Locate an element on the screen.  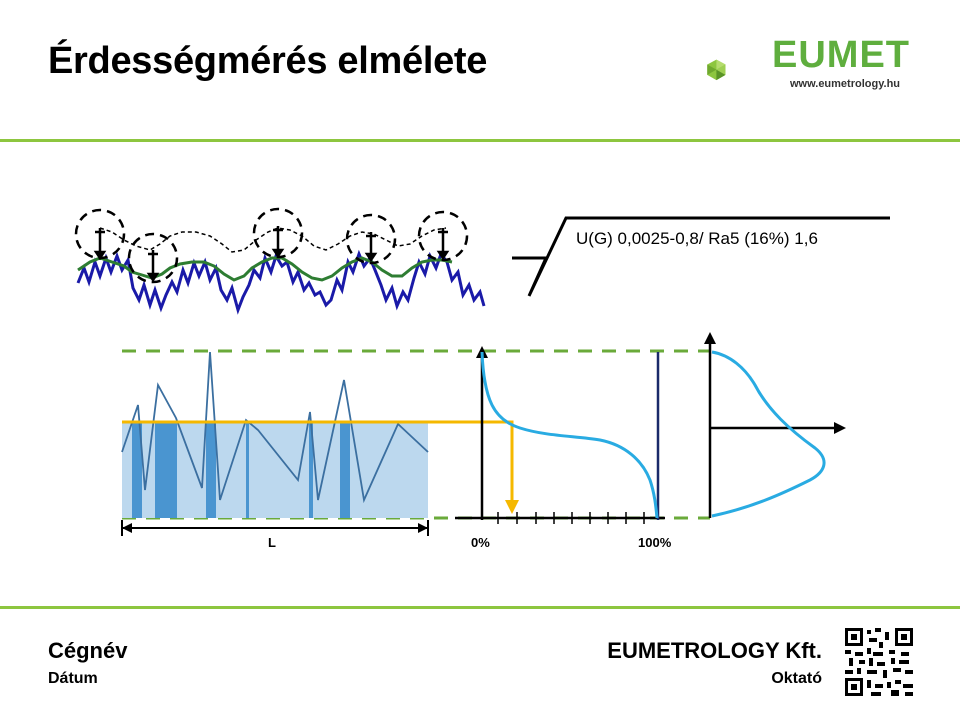
mean-line is located at coordinates (265, 269).